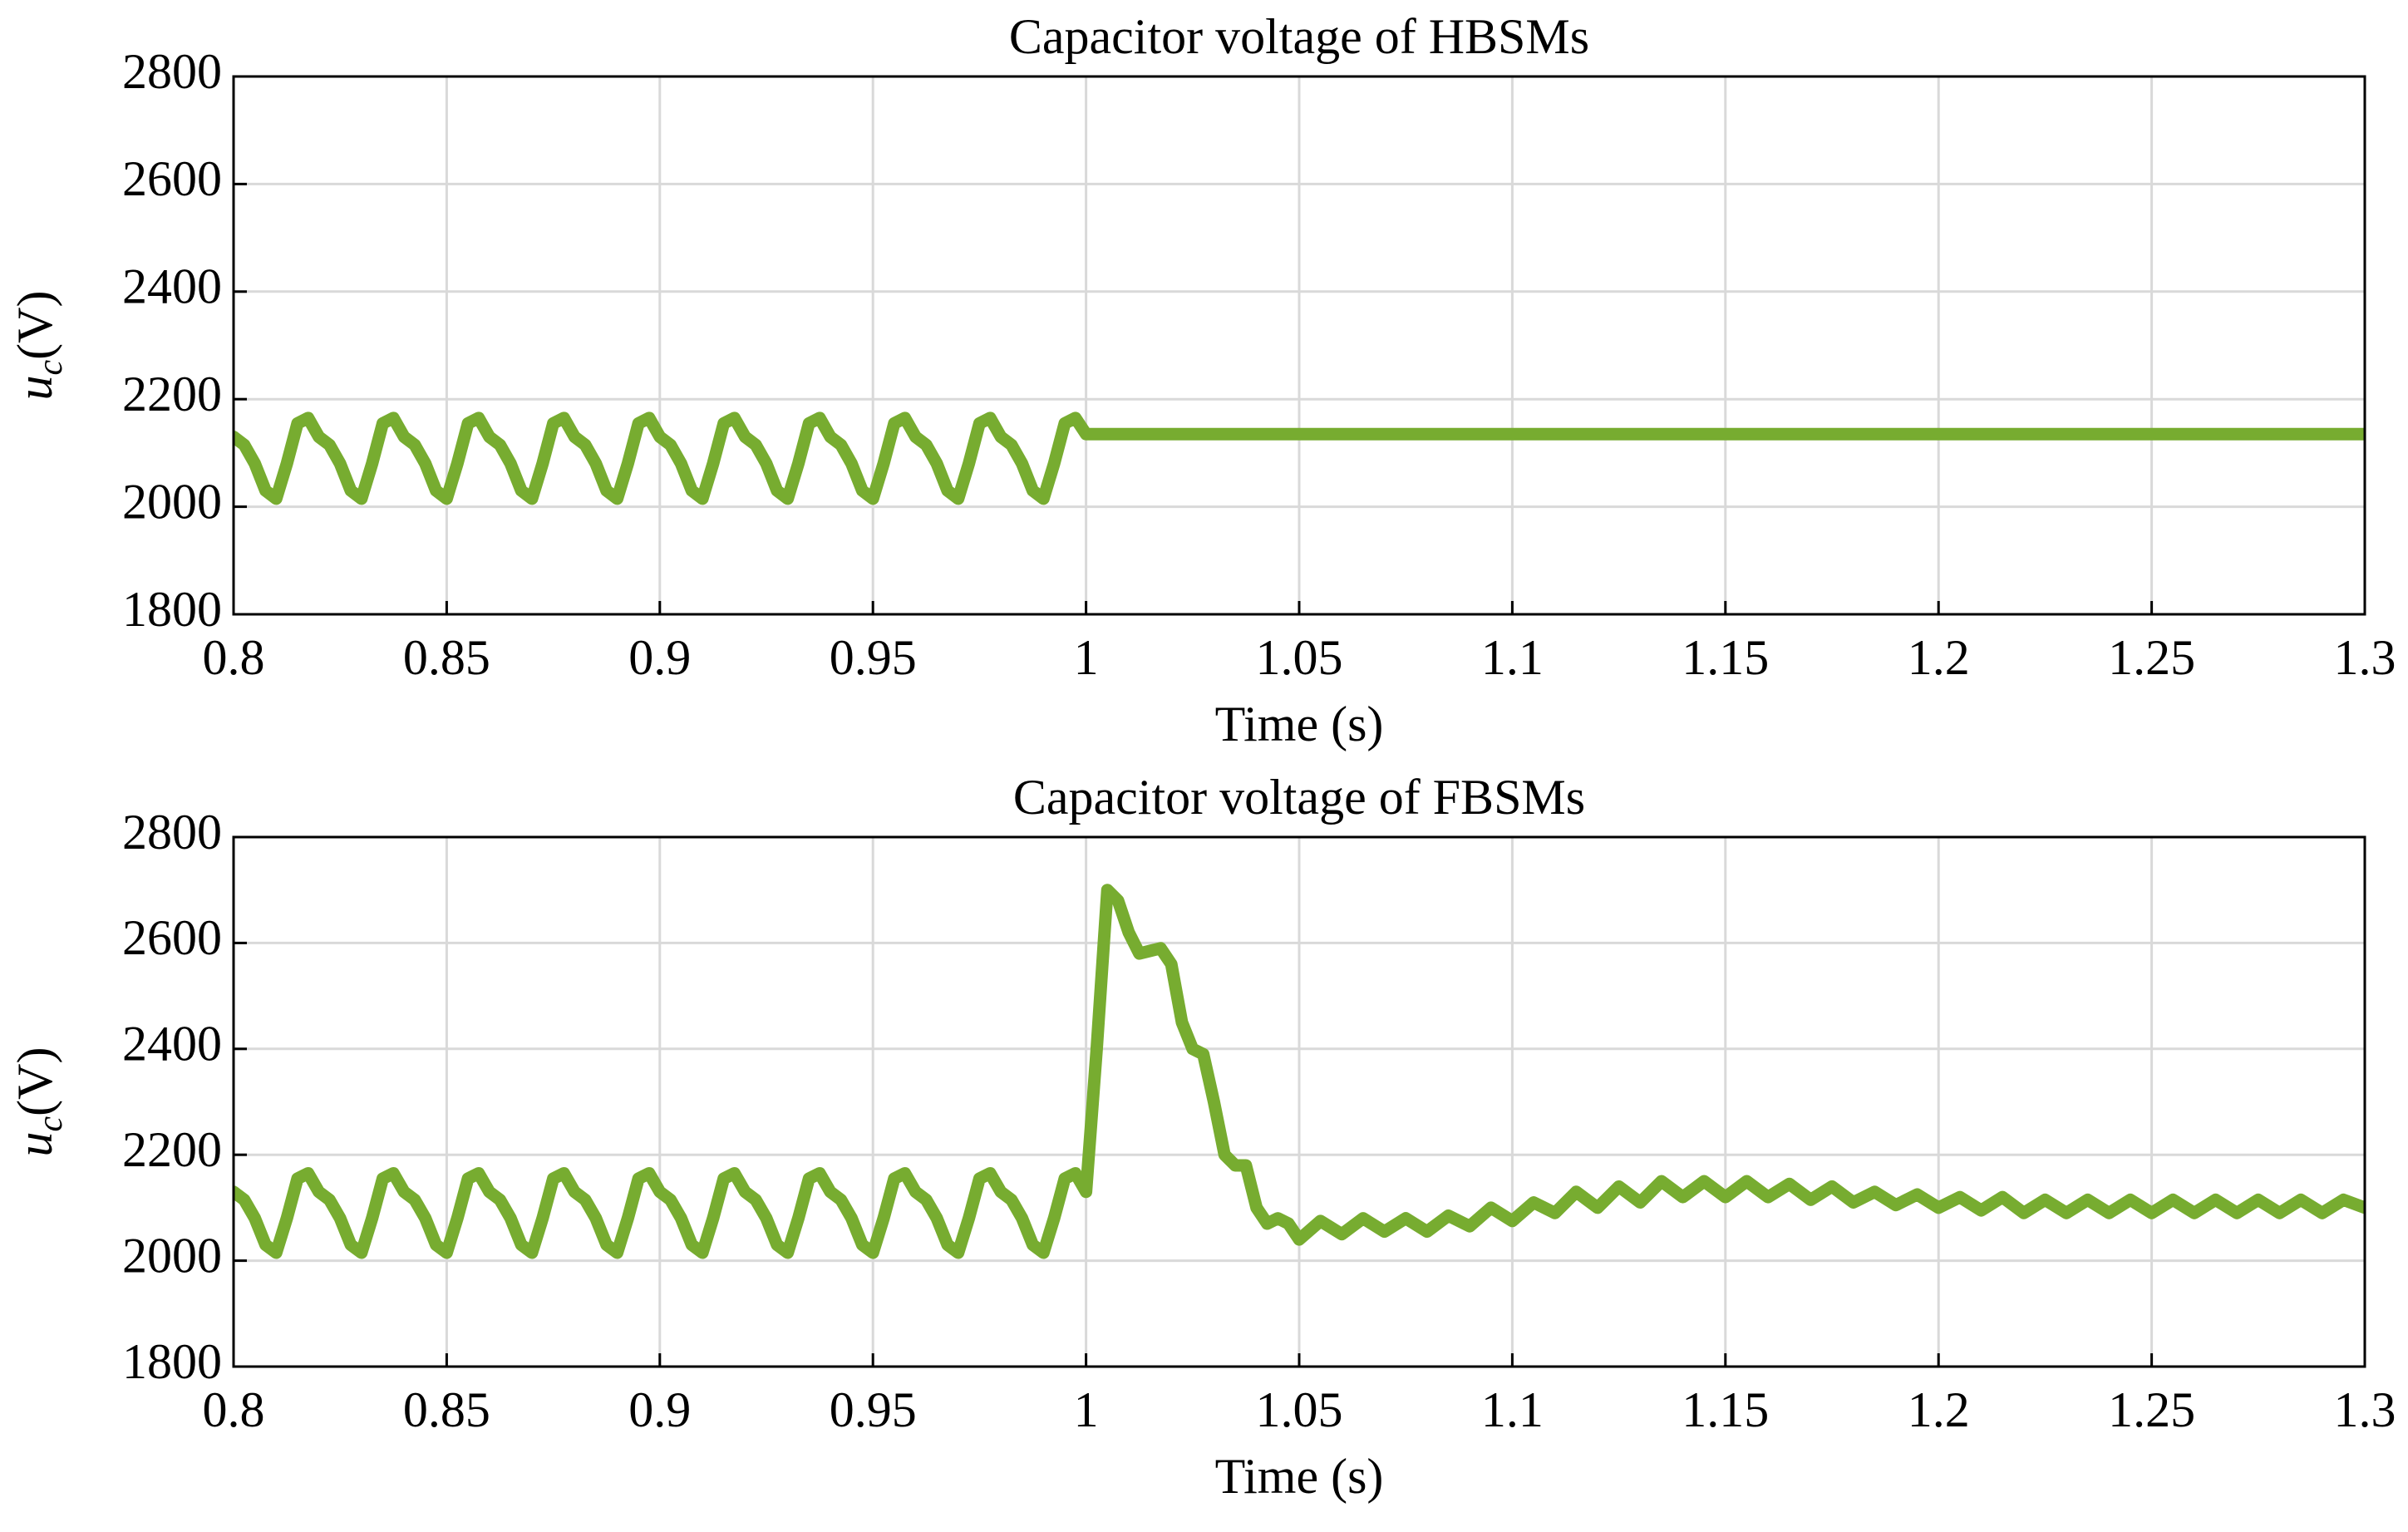 The width and height of the screenshot is (2408, 1532). I want to click on data-line, so click(1299, 458).